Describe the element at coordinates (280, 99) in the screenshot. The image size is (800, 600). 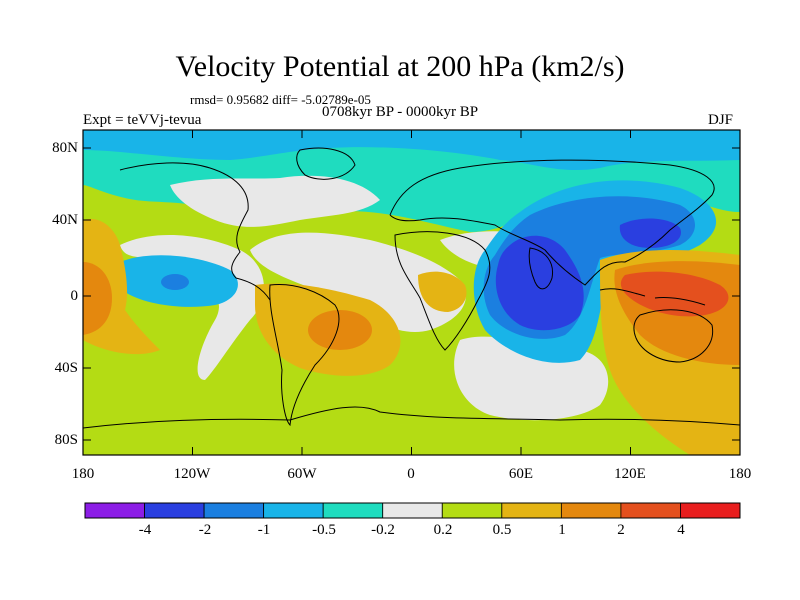
I see `stats-line: rmsd= 0.95682 diff= -5.02789e-05` at that location.